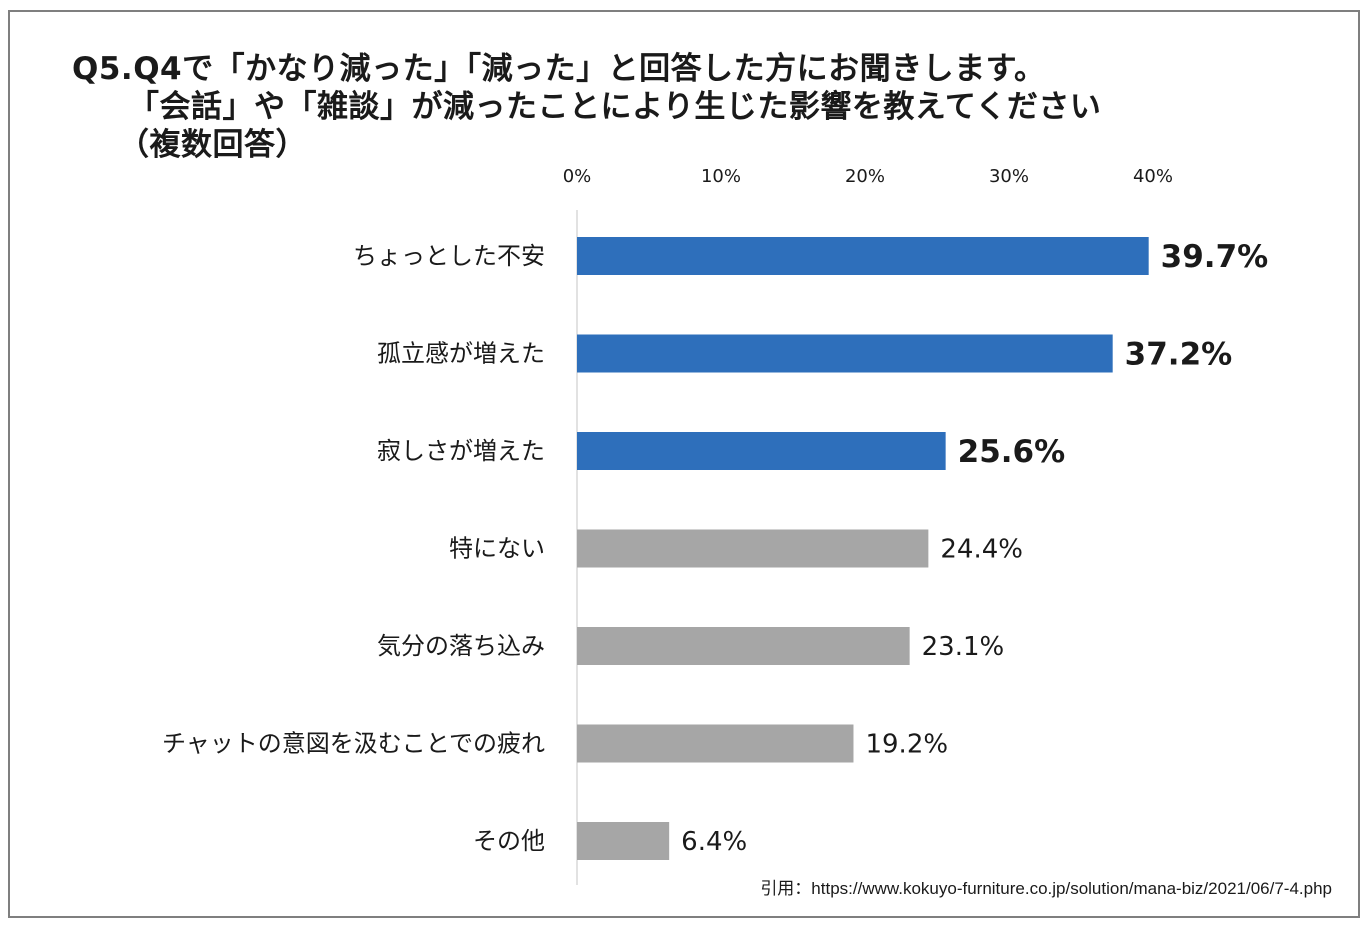 This screenshot has width=1370, height=930. Describe the element at coordinates (212, 145) in the screenshot. I see `chart-title-line-3: （複数回答）` at that location.